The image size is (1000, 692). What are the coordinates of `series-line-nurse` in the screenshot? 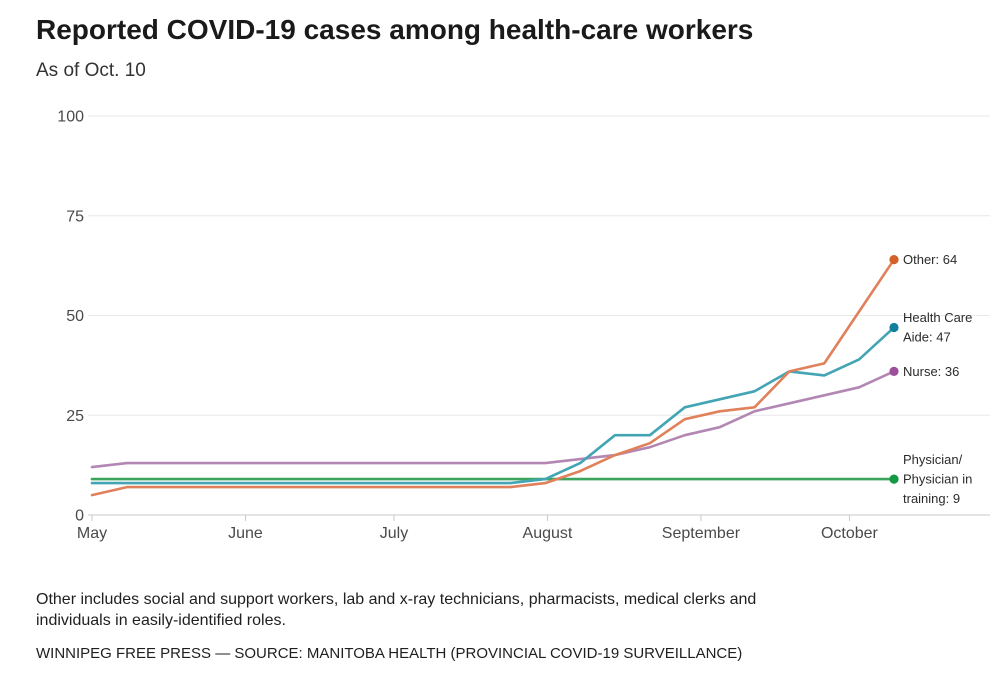 It's located at (493, 419).